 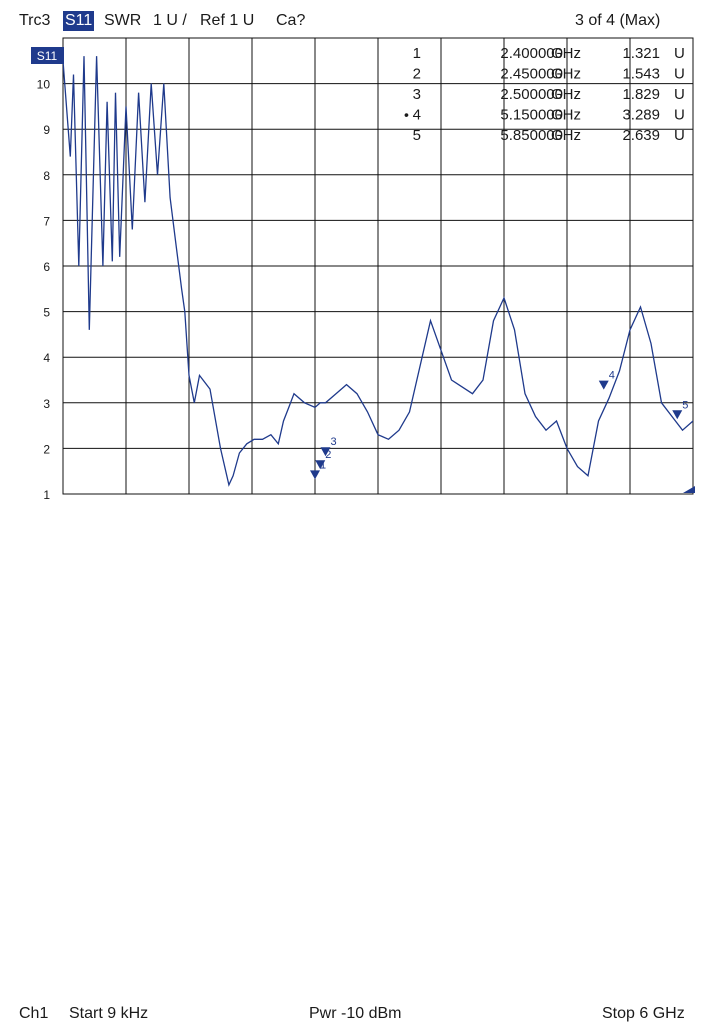 I want to click on y-tick-label: 2, so click(x=46, y=449).